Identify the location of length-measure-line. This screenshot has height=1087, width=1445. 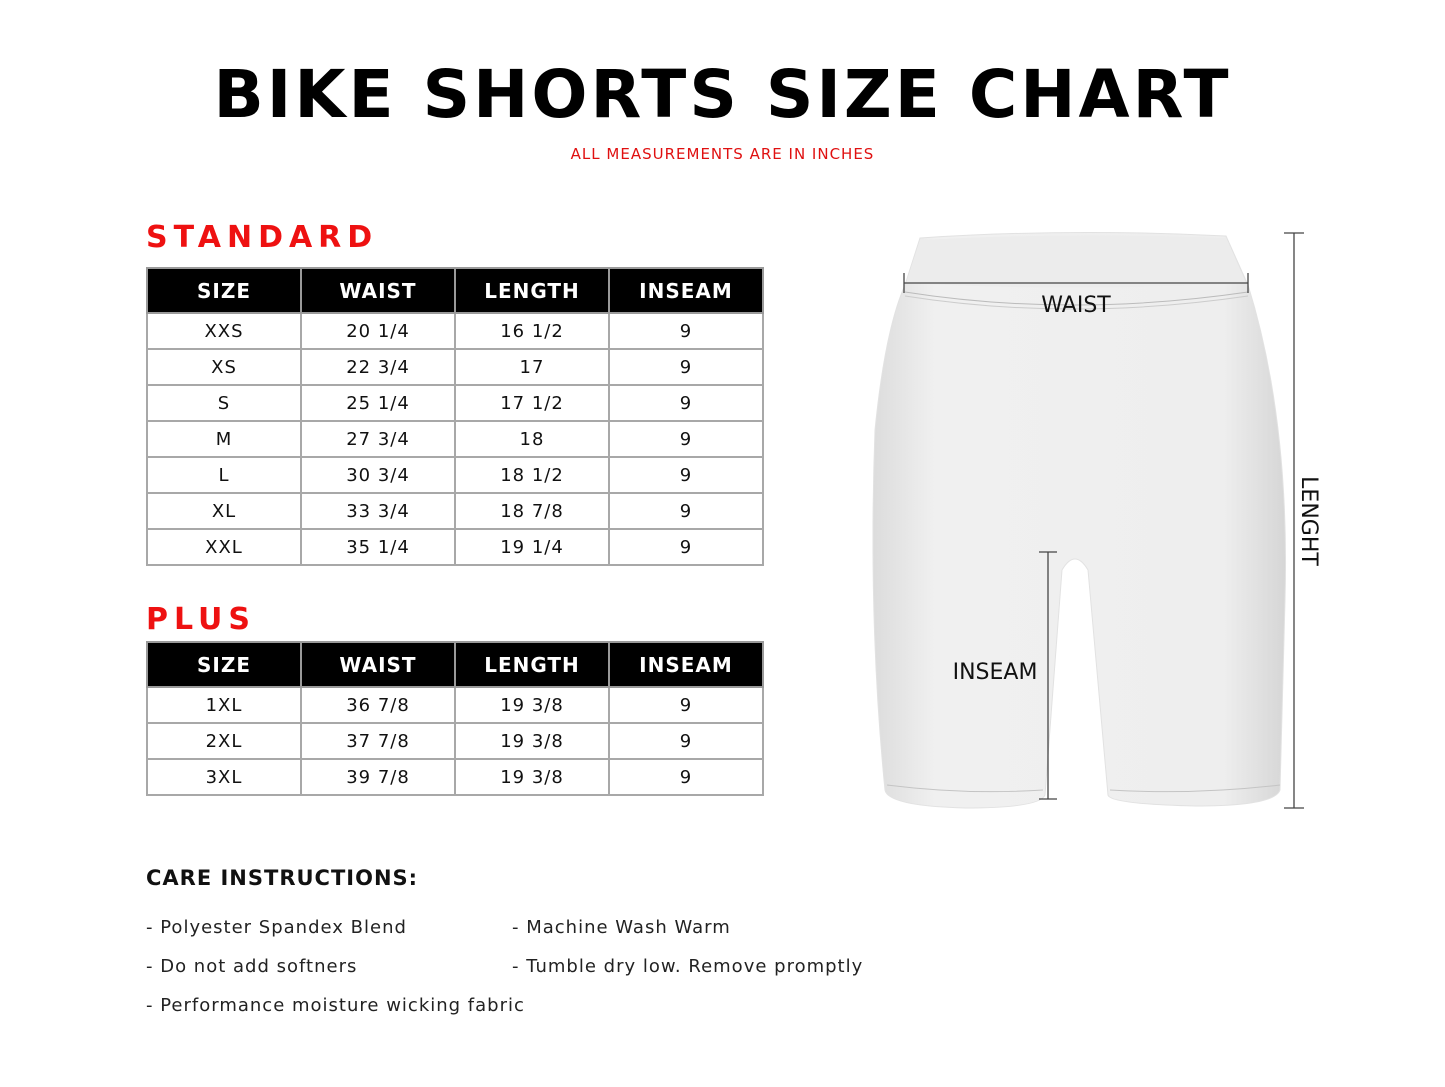
(1294, 520).